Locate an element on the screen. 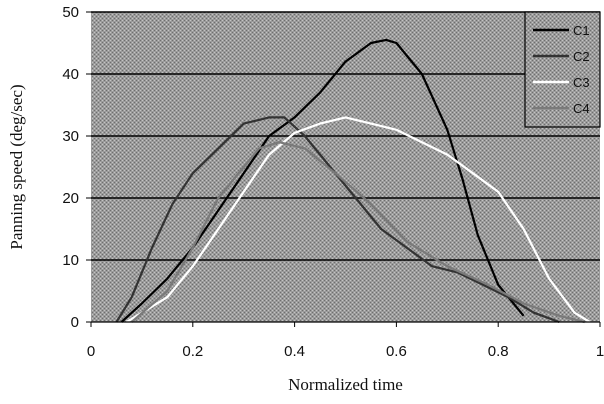 The width and height of the screenshot is (604, 404). legend-label-c3: C3 is located at coordinates (581, 82).